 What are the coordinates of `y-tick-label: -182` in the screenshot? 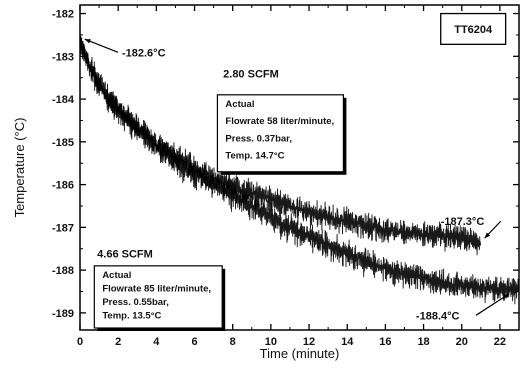 It's located at (63, 15).